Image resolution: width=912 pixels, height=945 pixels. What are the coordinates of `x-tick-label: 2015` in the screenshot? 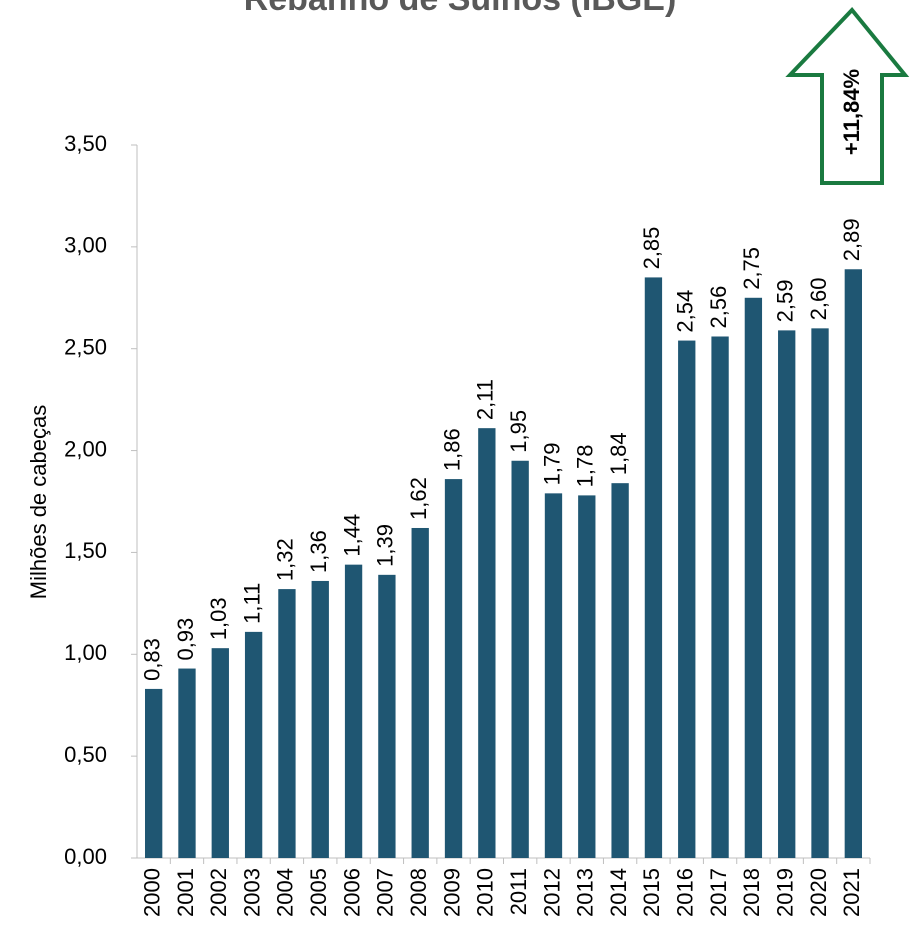 It's located at (651, 892).